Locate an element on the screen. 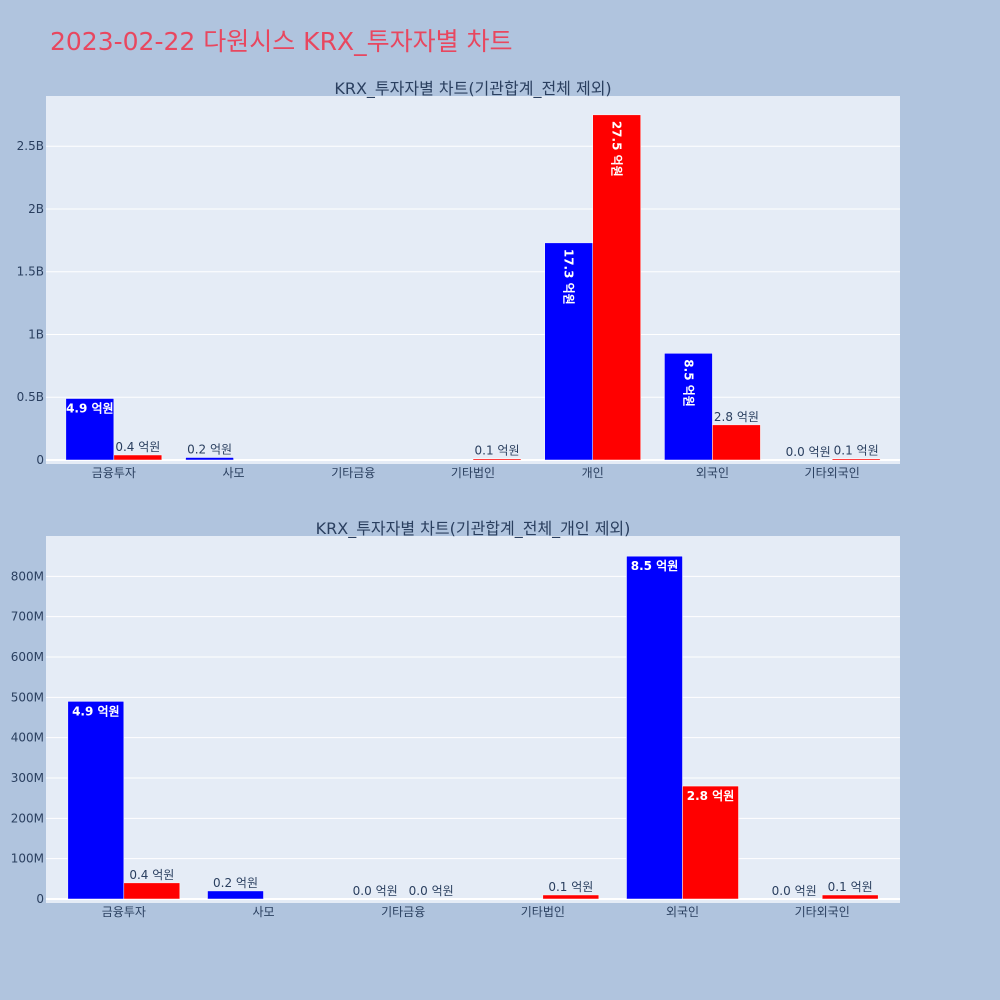  y-tick-label: 300M is located at coordinates (27, 778).